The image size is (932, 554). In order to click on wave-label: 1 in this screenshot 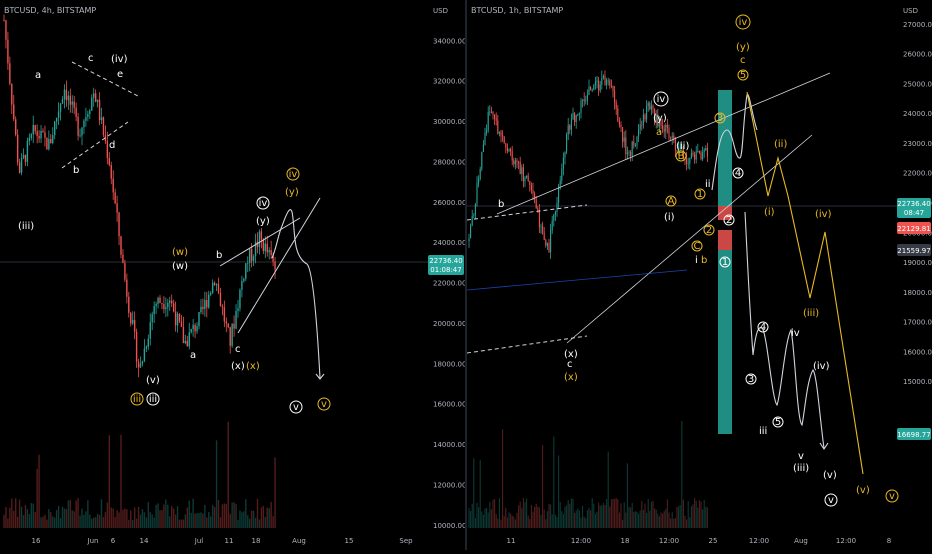, I will do `click(700, 194)`.